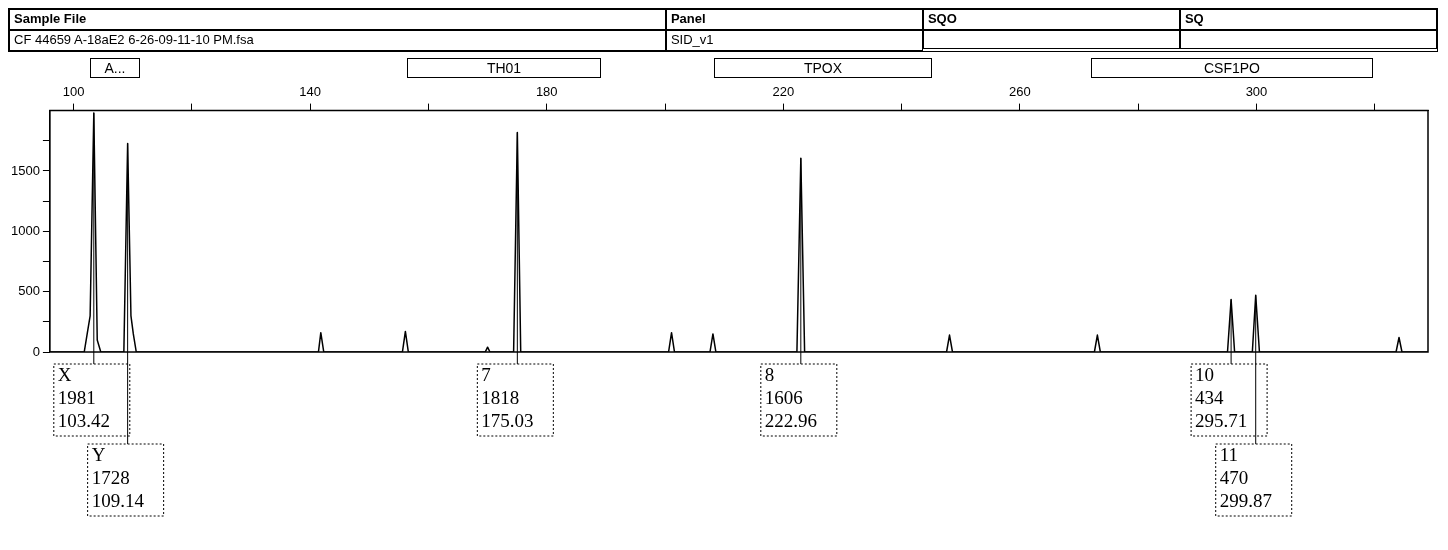  What do you see at coordinates (84, 398) in the screenshot?
I see `annotation: X 1981 103.42` at bounding box center [84, 398].